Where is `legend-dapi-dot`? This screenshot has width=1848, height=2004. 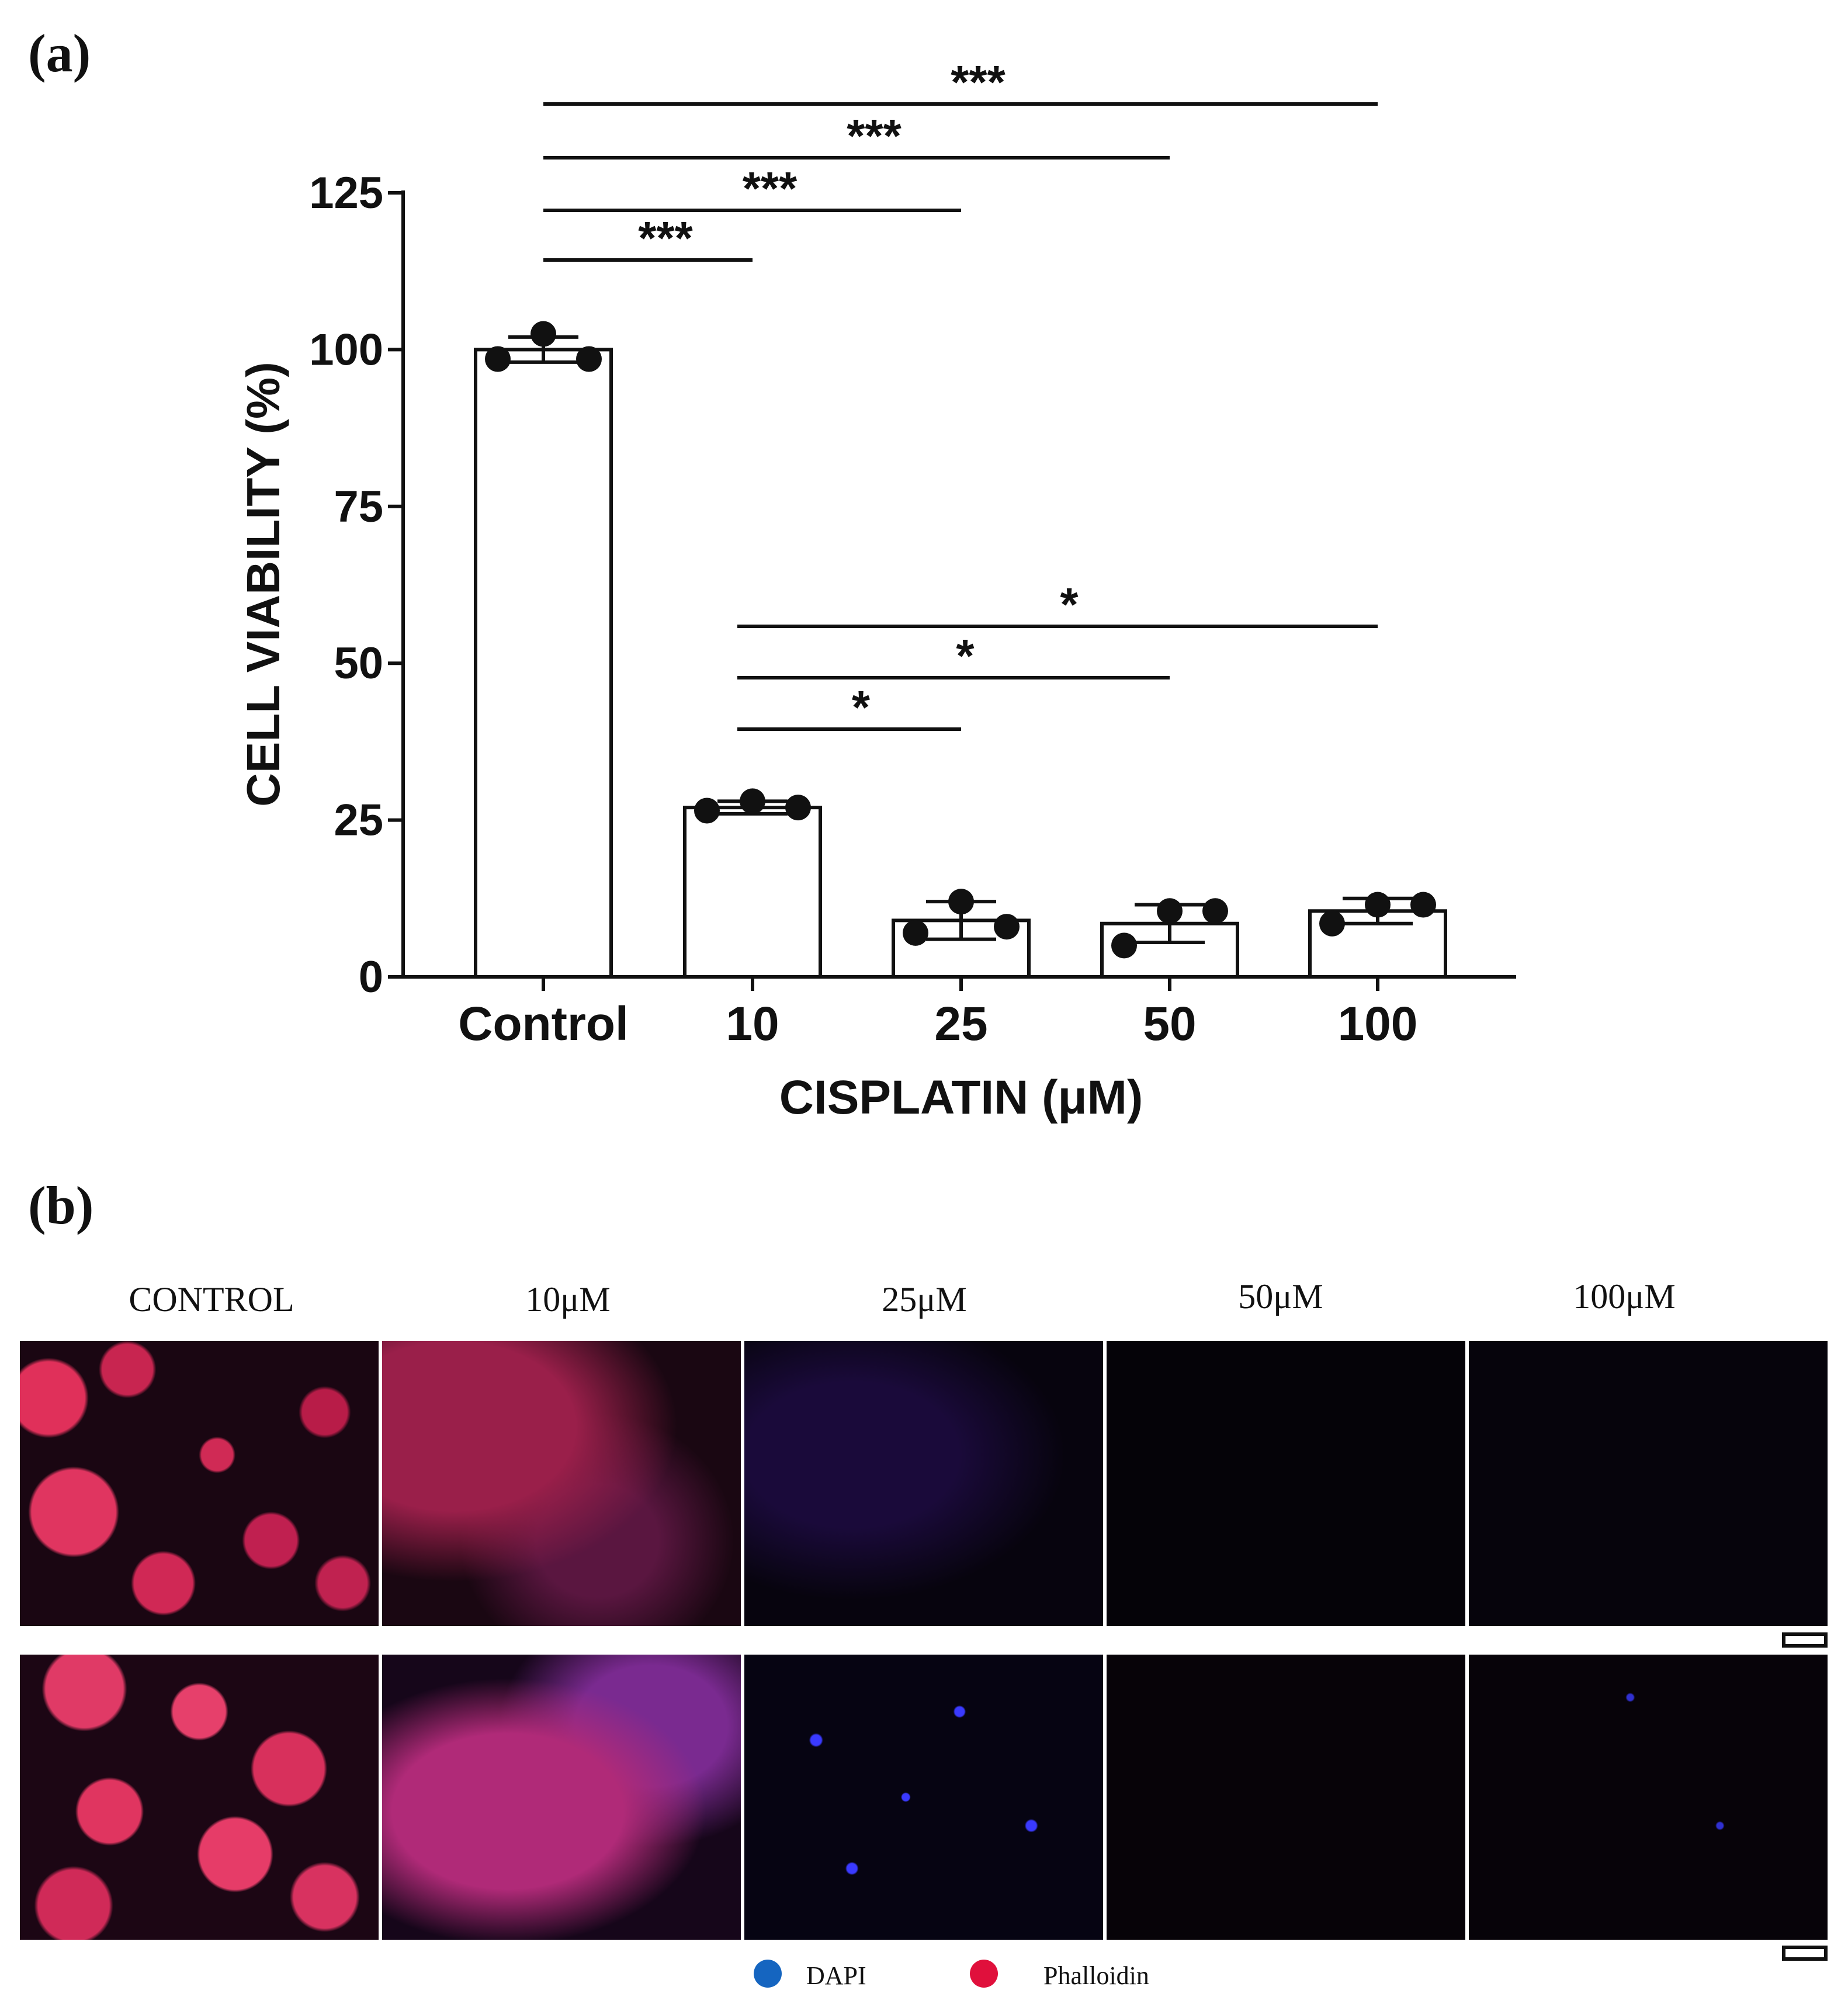
legend-dapi-dot is located at coordinates (768, 1974).